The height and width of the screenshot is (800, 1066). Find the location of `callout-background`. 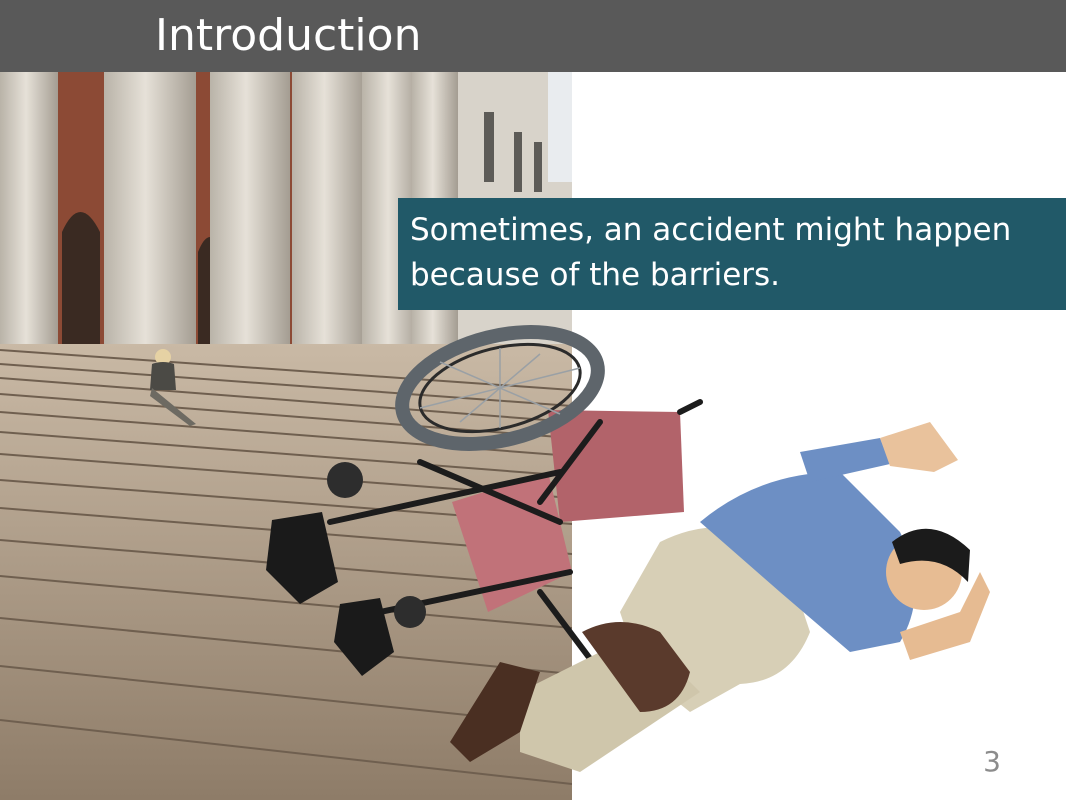

callout-background is located at coordinates (732, 254).